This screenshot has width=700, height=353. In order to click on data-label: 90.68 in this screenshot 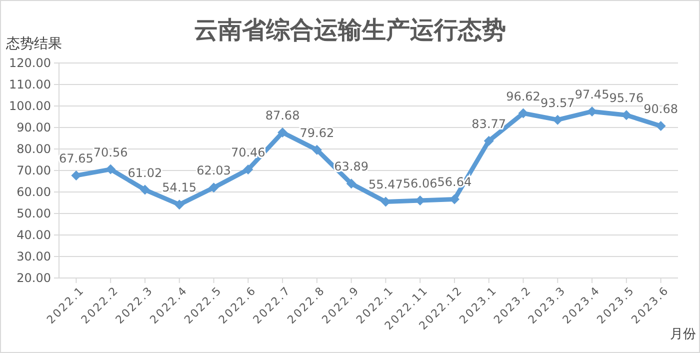, I will do `click(661, 109)`.